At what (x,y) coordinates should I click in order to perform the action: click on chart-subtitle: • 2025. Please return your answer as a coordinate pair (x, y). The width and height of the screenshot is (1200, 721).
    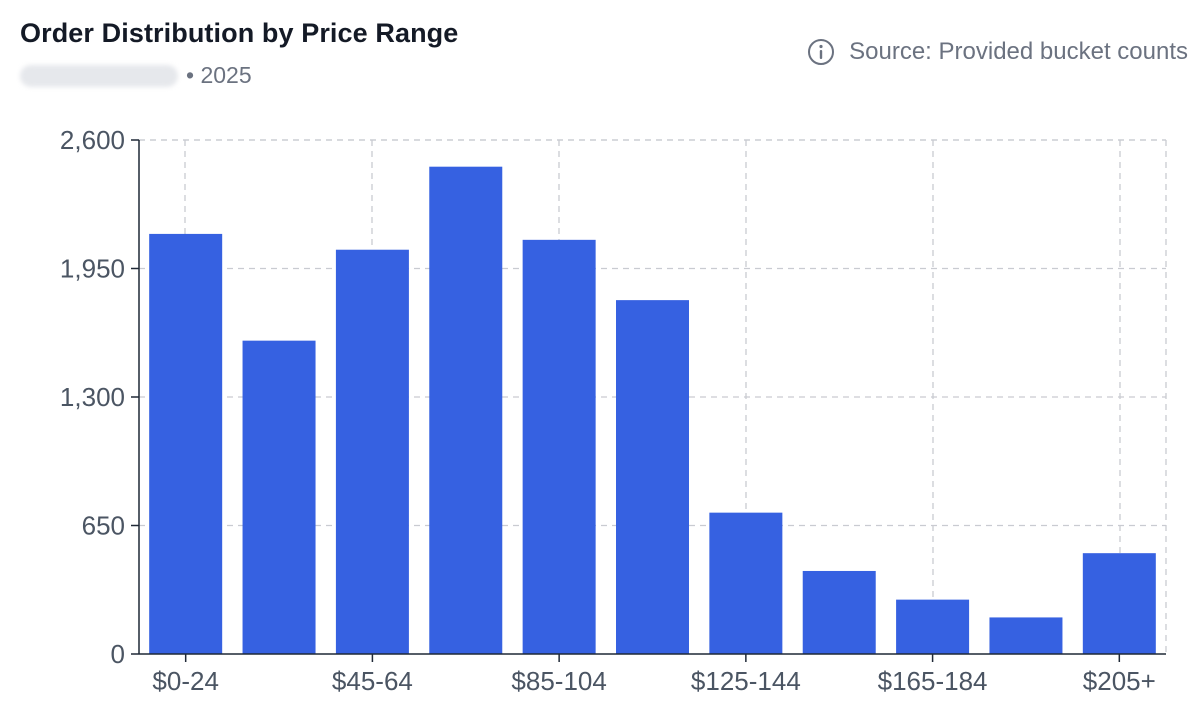
    Looking at the image, I should click on (136, 75).